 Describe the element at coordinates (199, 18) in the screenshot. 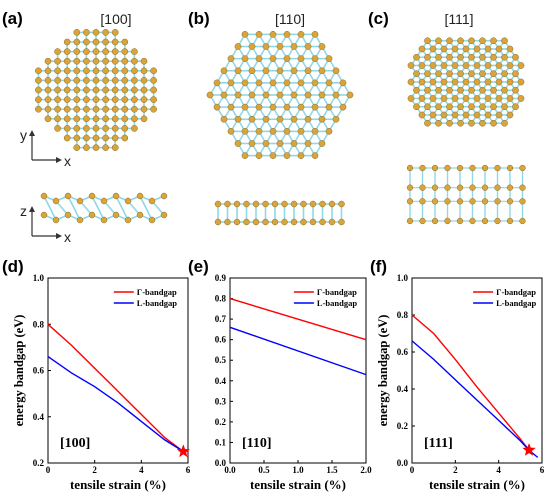

I see `panel-letter: (b)` at that location.